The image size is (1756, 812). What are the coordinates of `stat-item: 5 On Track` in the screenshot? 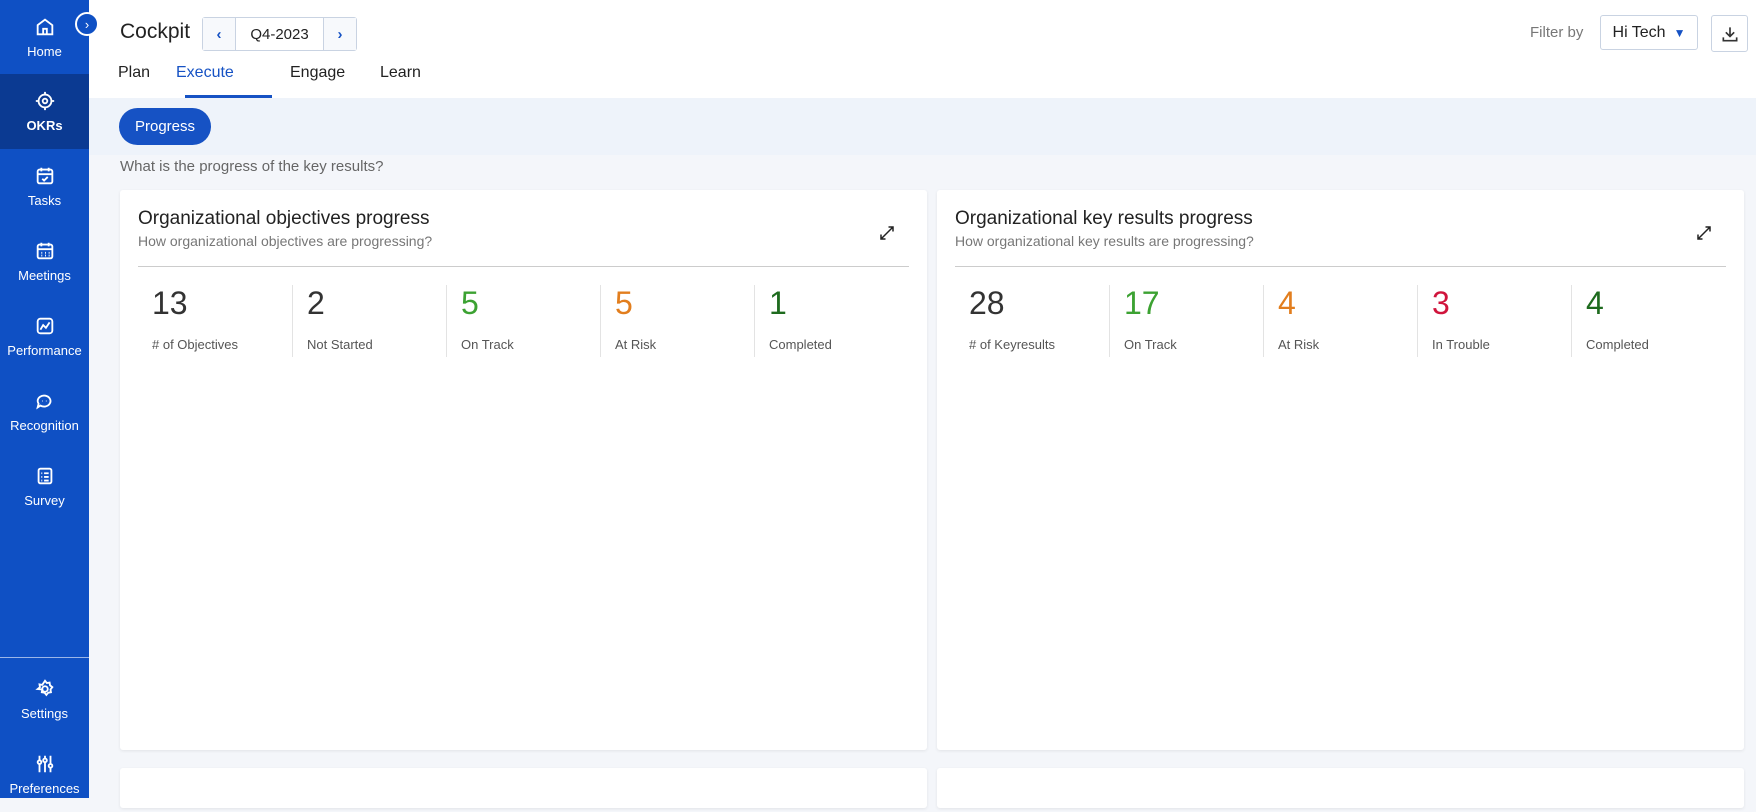 It's located at (523, 321).